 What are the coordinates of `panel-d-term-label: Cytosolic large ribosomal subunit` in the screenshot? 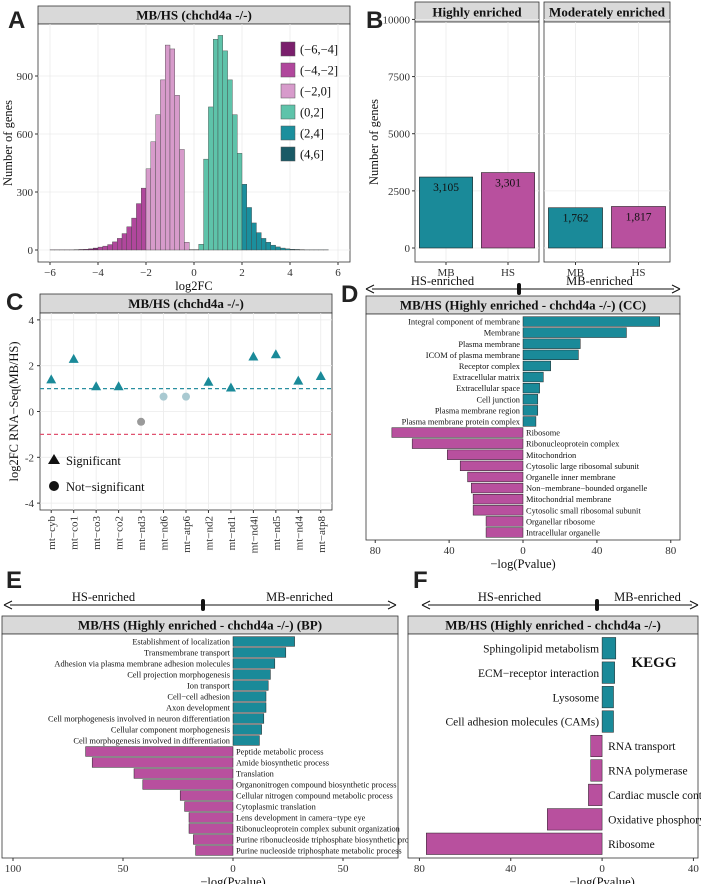 It's located at (583, 466).